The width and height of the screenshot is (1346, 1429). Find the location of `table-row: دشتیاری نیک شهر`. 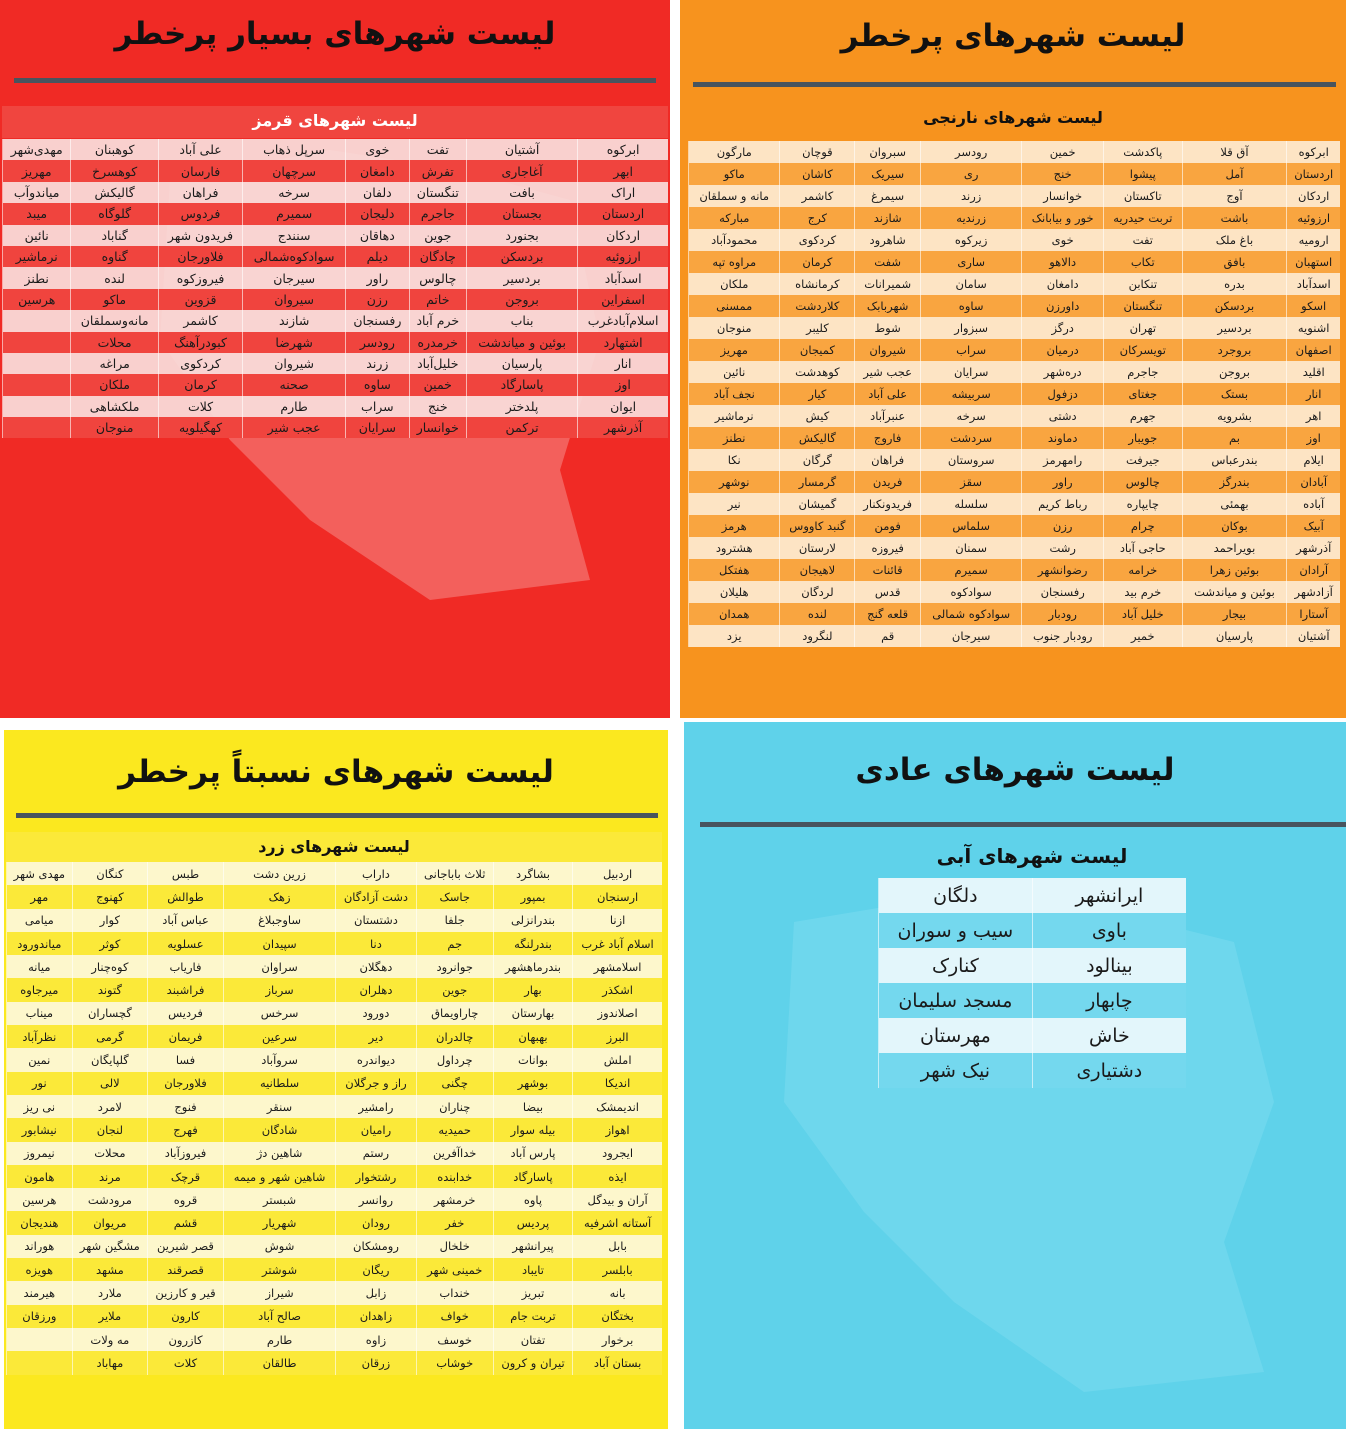

table-row: دشتیاری نیک شهر is located at coordinates (1032, 1070).